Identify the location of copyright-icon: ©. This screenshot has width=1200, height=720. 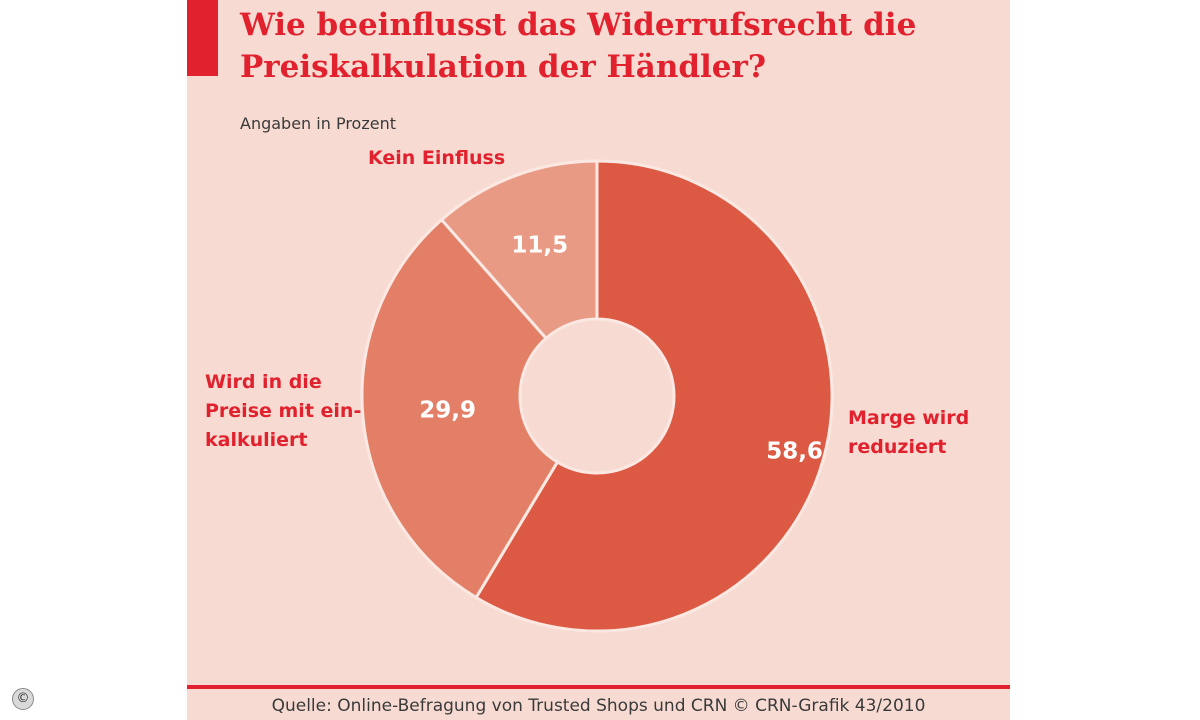
(23, 699).